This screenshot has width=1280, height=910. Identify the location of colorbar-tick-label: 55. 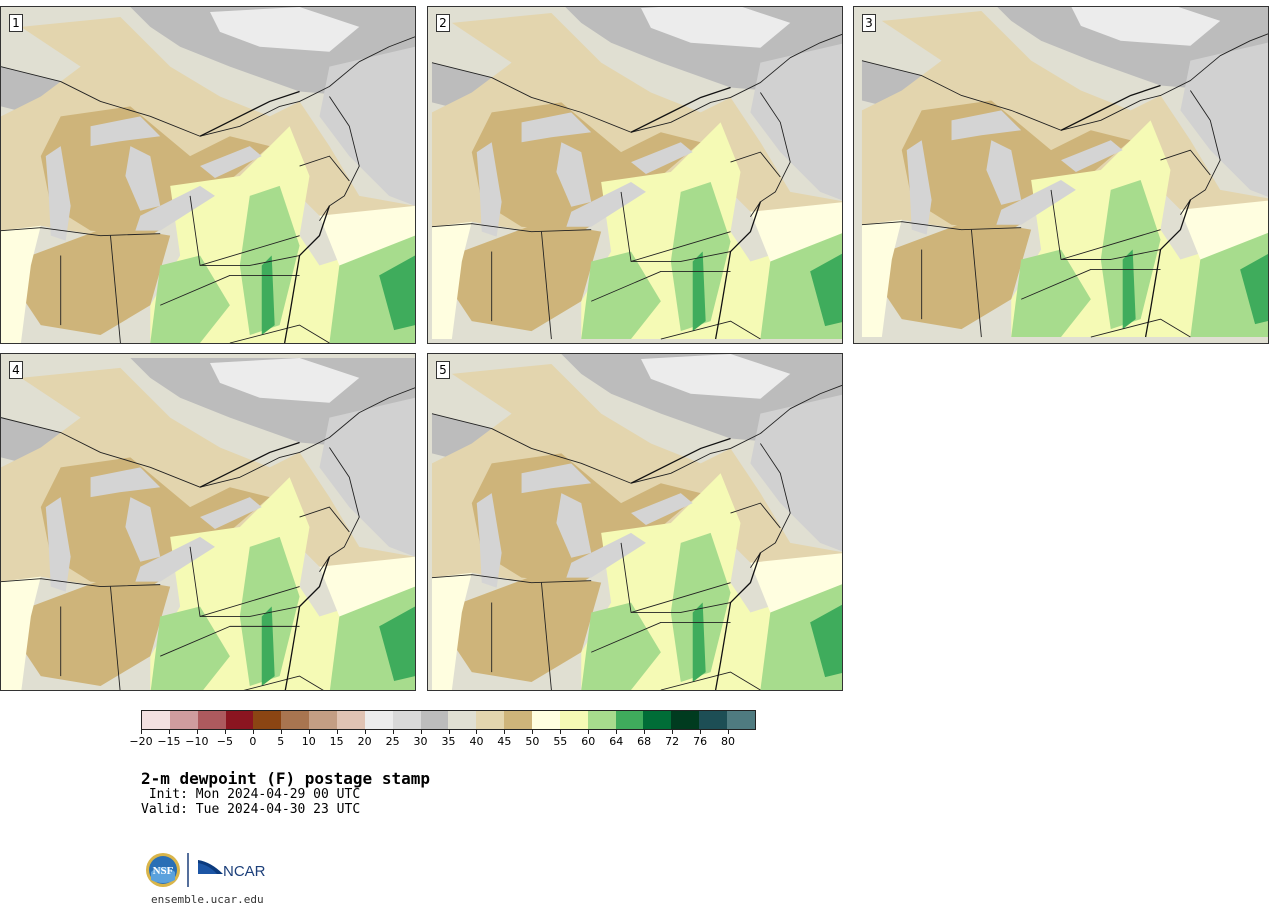
(560, 741).